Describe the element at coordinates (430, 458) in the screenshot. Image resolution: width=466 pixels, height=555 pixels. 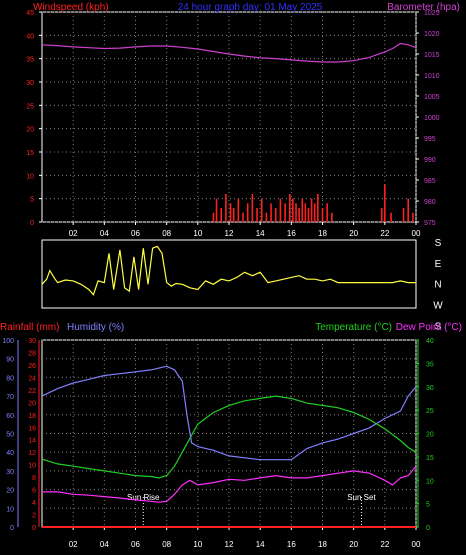
I see `temperature-tick-label: 15` at that location.